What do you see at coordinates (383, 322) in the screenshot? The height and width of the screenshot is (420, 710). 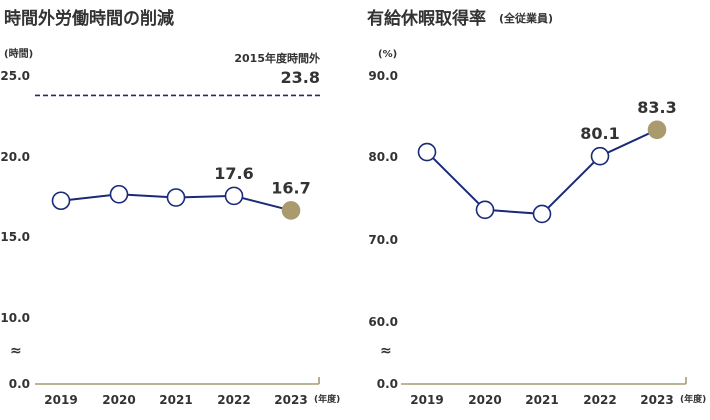 I see `y-tick-label: 60.0` at bounding box center [383, 322].